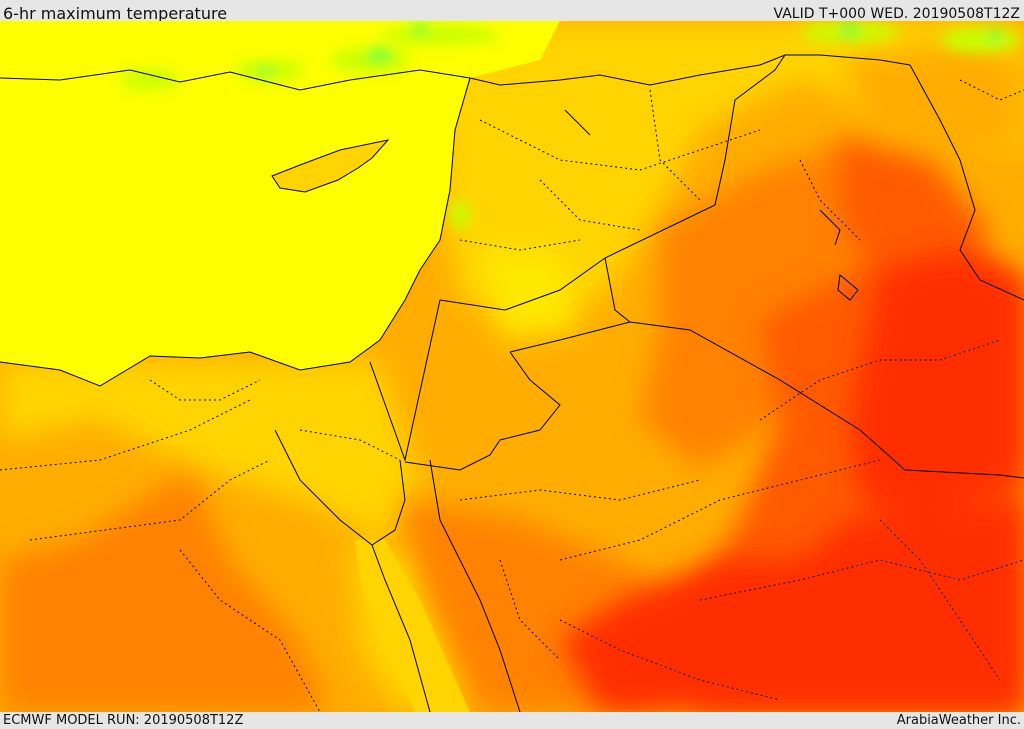 The width and height of the screenshot is (1024, 729). What do you see at coordinates (512, 720) in the screenshot?
I see `footer-bar` at bounding box center [512, 720].